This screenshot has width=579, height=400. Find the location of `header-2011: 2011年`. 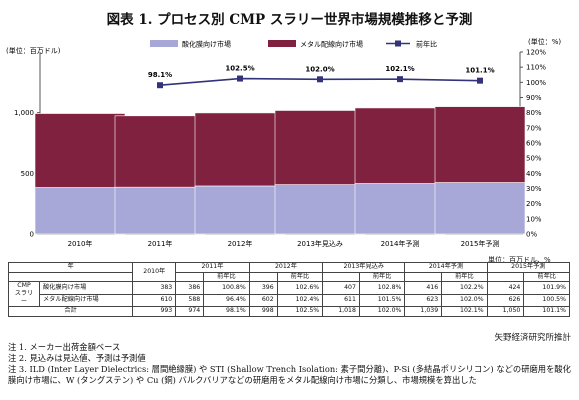

header-2011: 2011年 is located at coordinates (212, 267).